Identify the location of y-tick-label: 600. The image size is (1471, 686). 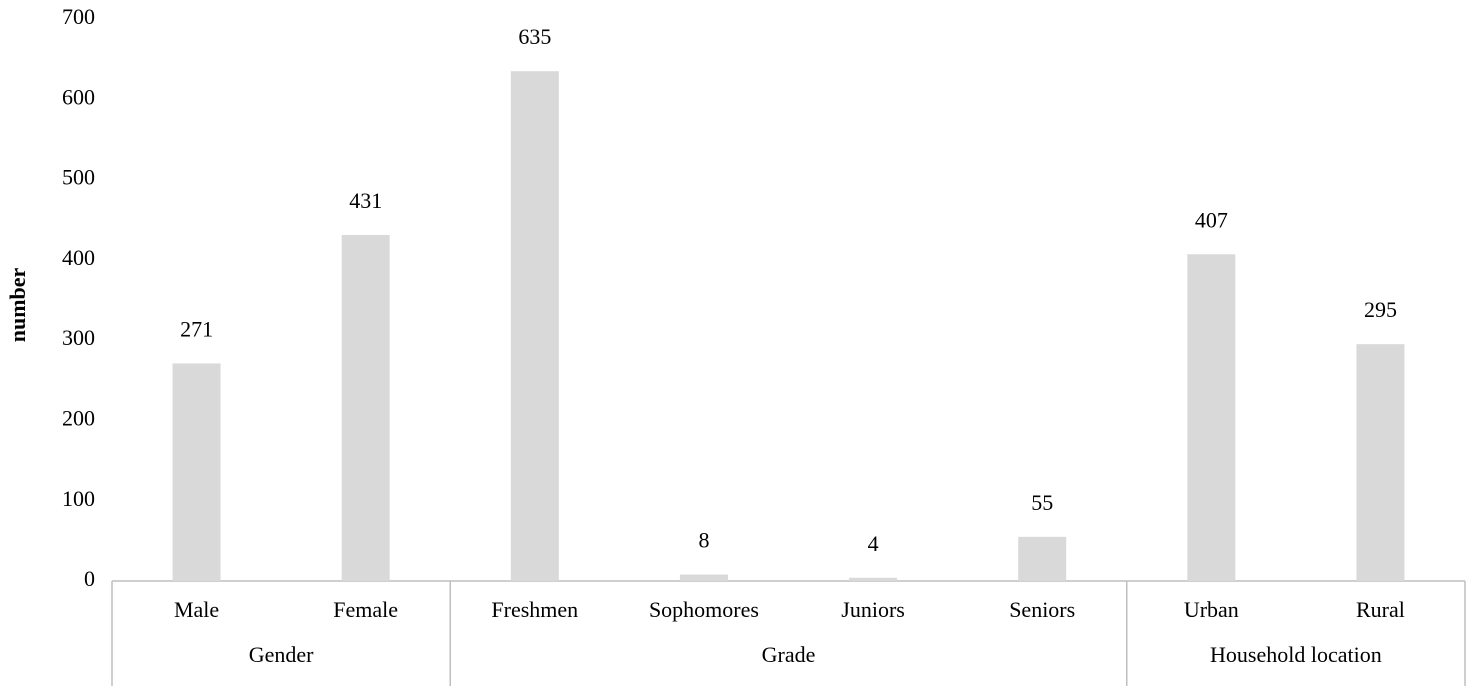
(78, 96).